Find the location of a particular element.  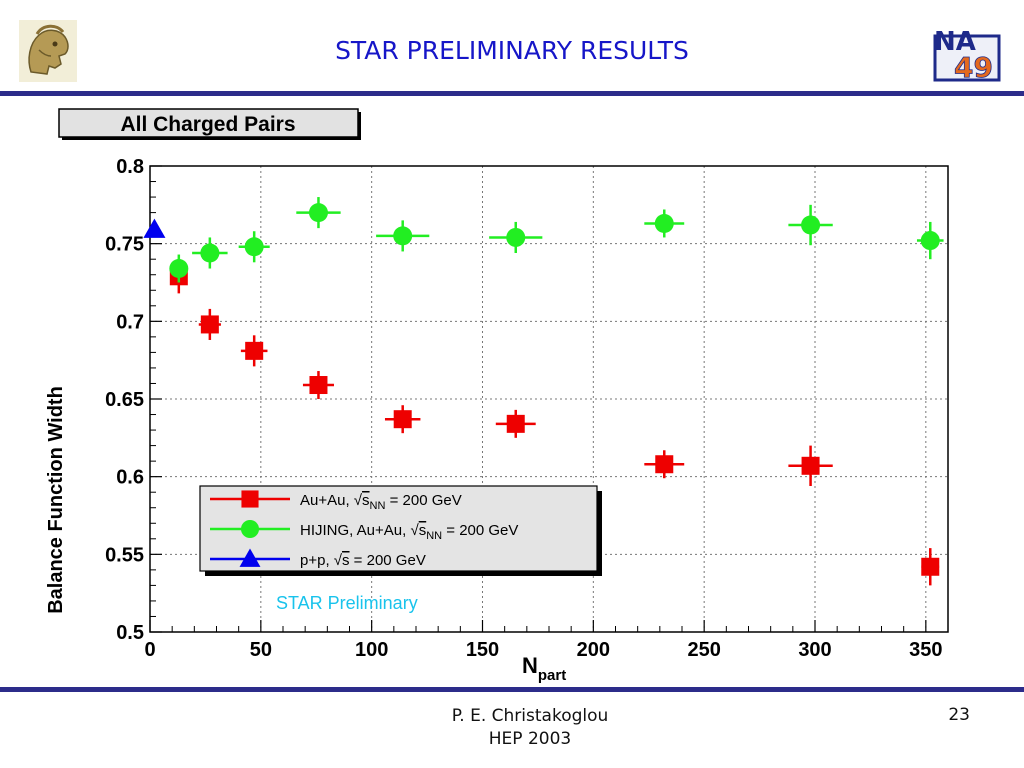

y-tick-label: 0.6 is located at coordinates (130, 478).